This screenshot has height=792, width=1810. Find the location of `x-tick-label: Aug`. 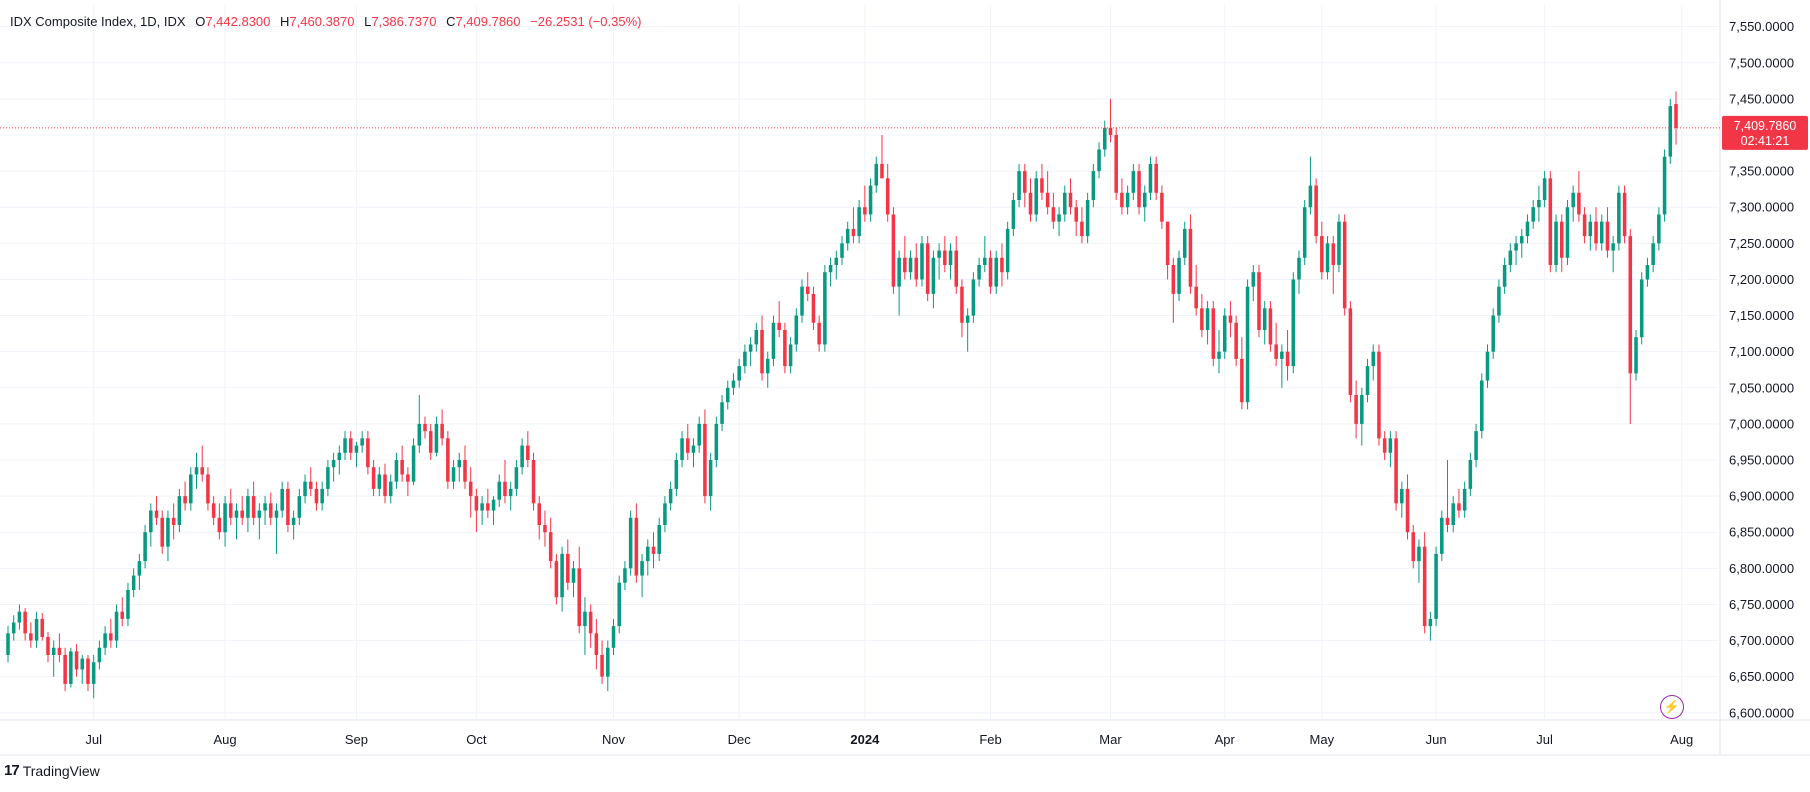

x-tick-label: Aug is located at coordinates (224, 739).